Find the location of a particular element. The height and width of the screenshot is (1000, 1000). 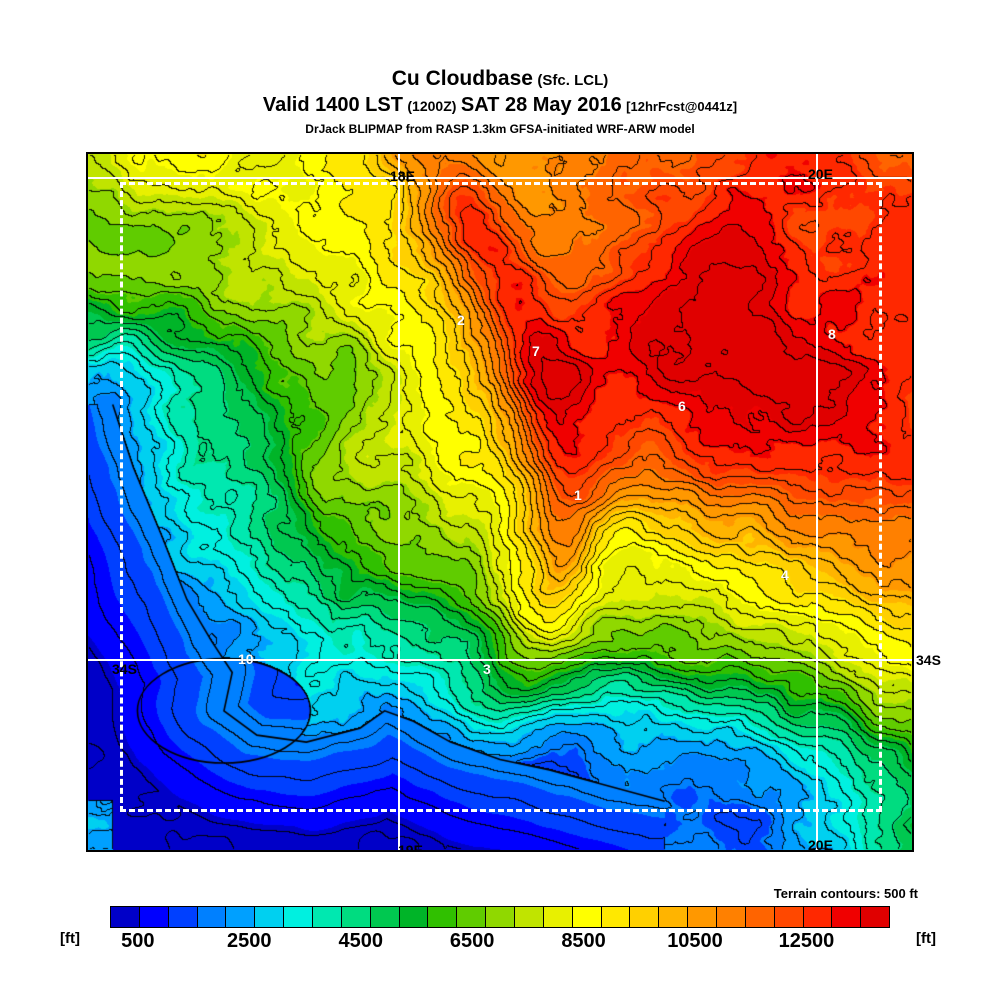

waypoint-marker: 10 is located at coordinates (246, 659).